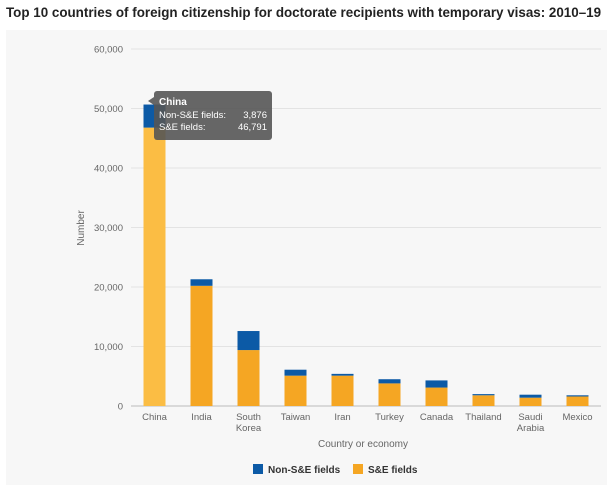  I want to click on tooltip-row-label: S&E fields:, so click(182, 127).